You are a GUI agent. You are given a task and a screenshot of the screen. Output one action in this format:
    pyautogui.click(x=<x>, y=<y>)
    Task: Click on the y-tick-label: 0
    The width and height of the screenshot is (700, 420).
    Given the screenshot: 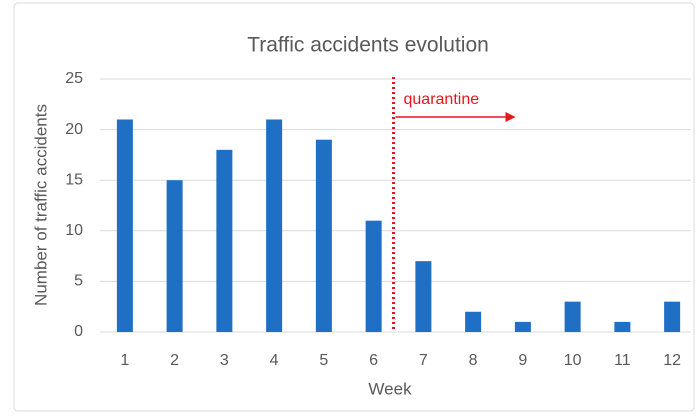 What is the action you would take?
    pyautogui.click(x=78, y=331)
    